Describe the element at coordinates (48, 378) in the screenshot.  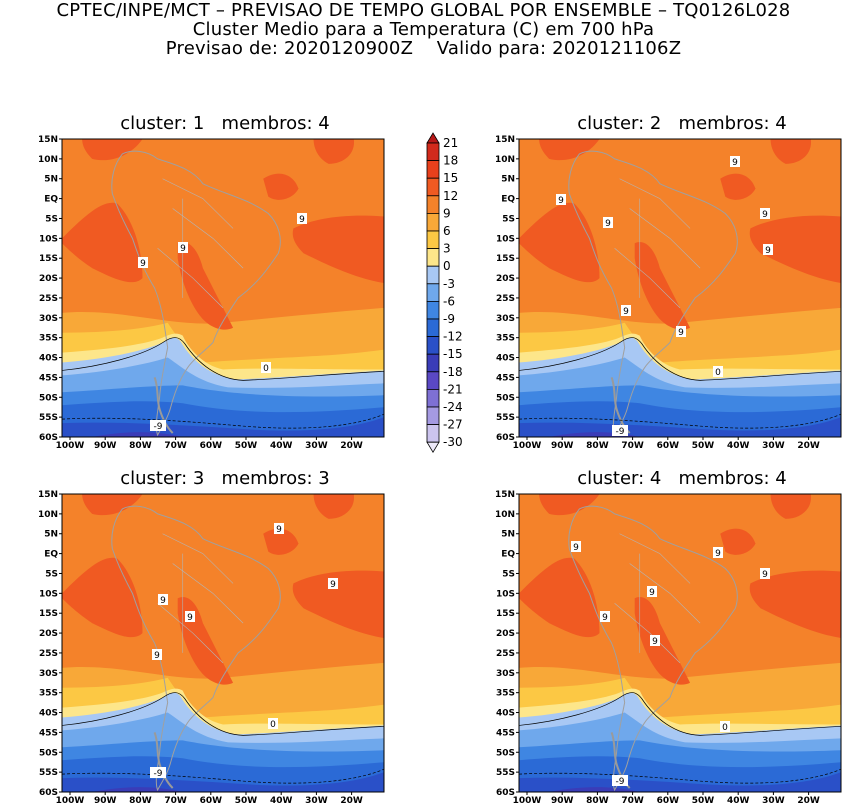
I see `lat-tick-label: 45S` at that location.